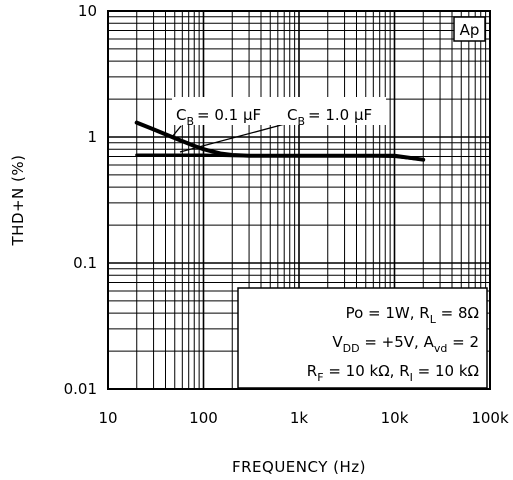  What do you see at coordinates (299, 418) in the screenshot?
I see `x-tick-label: 1k` at bounding box center [299, 418].